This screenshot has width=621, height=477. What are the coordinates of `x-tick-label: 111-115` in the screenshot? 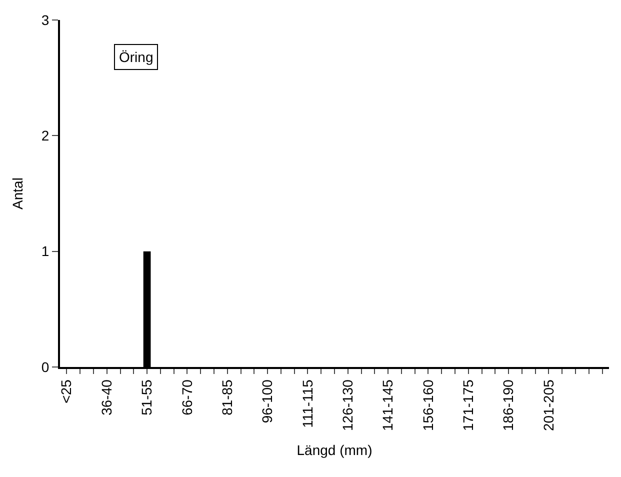 It's located at (307, 403).